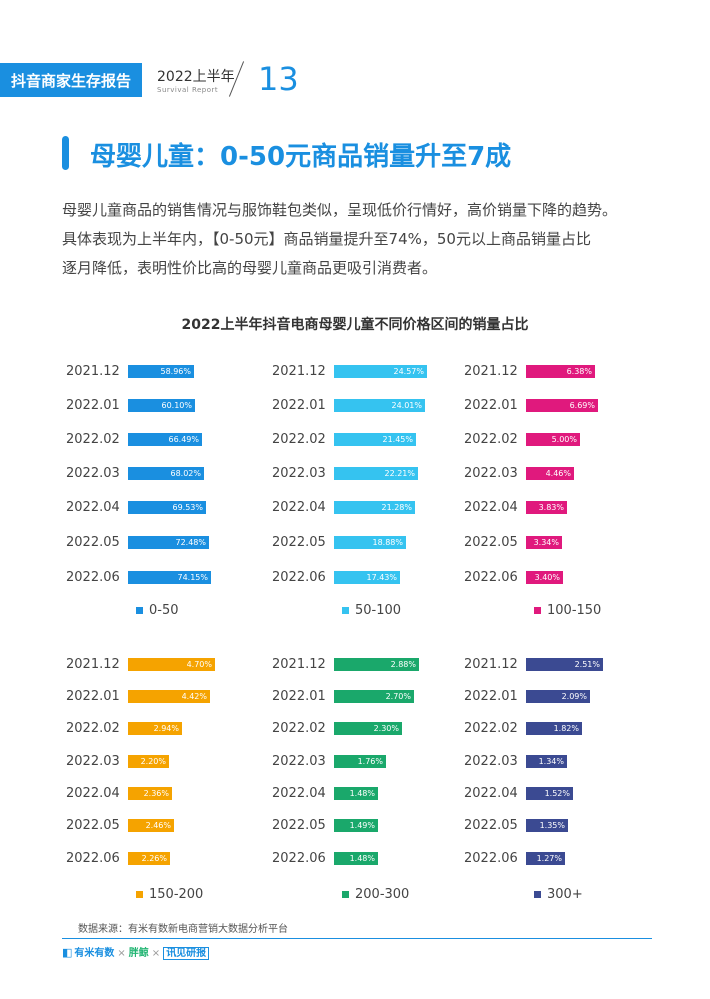 The width and height of the screenshot is (710, 999). Describe the element at coordinates (547, 577) in the screenshot. I see `data-label: 3.40%` at that location.